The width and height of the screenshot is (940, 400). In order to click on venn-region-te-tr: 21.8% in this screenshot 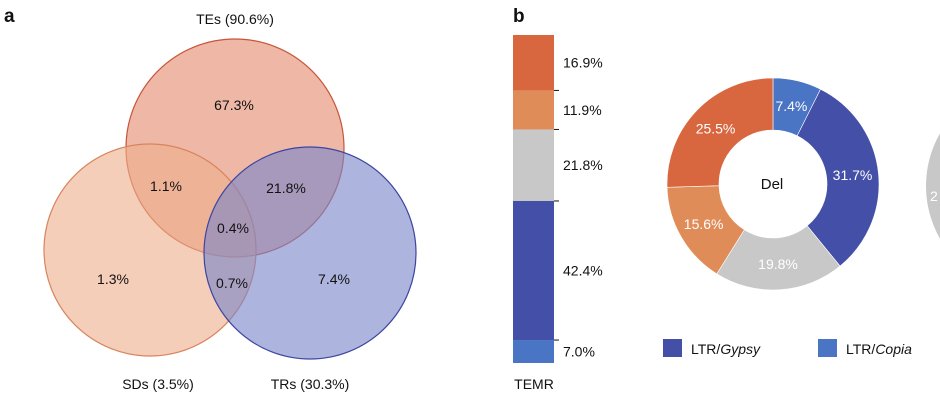, I will do `click(286, 188)`.